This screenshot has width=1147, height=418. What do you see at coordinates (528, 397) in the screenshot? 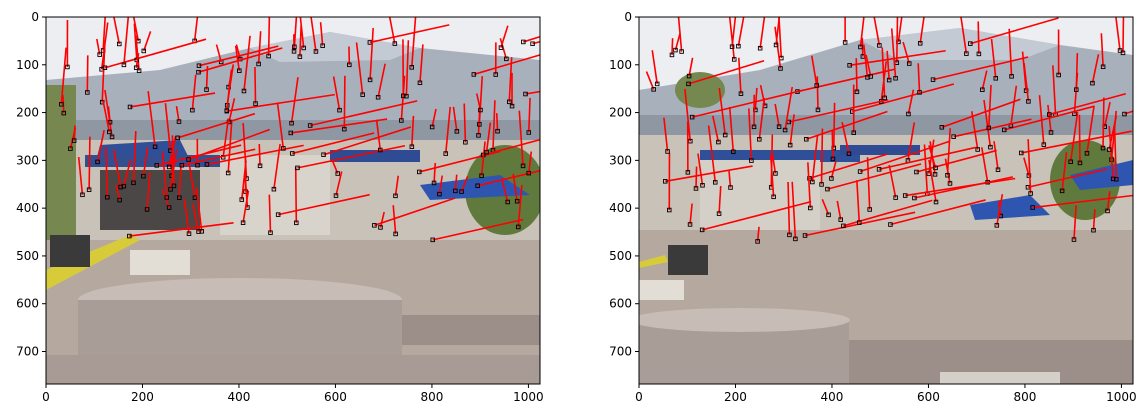
I see `x-tick-label: 1000` at bounding box center [528, 397].